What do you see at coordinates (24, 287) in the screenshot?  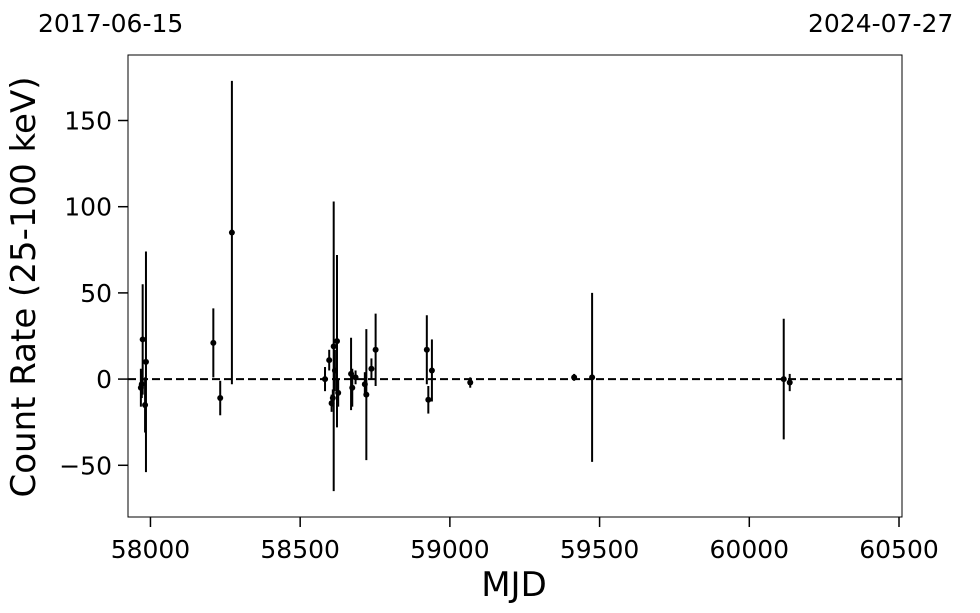 I see `y-axis-label: Count Rate (25-100 keV)` at bounding box center [24, 287].